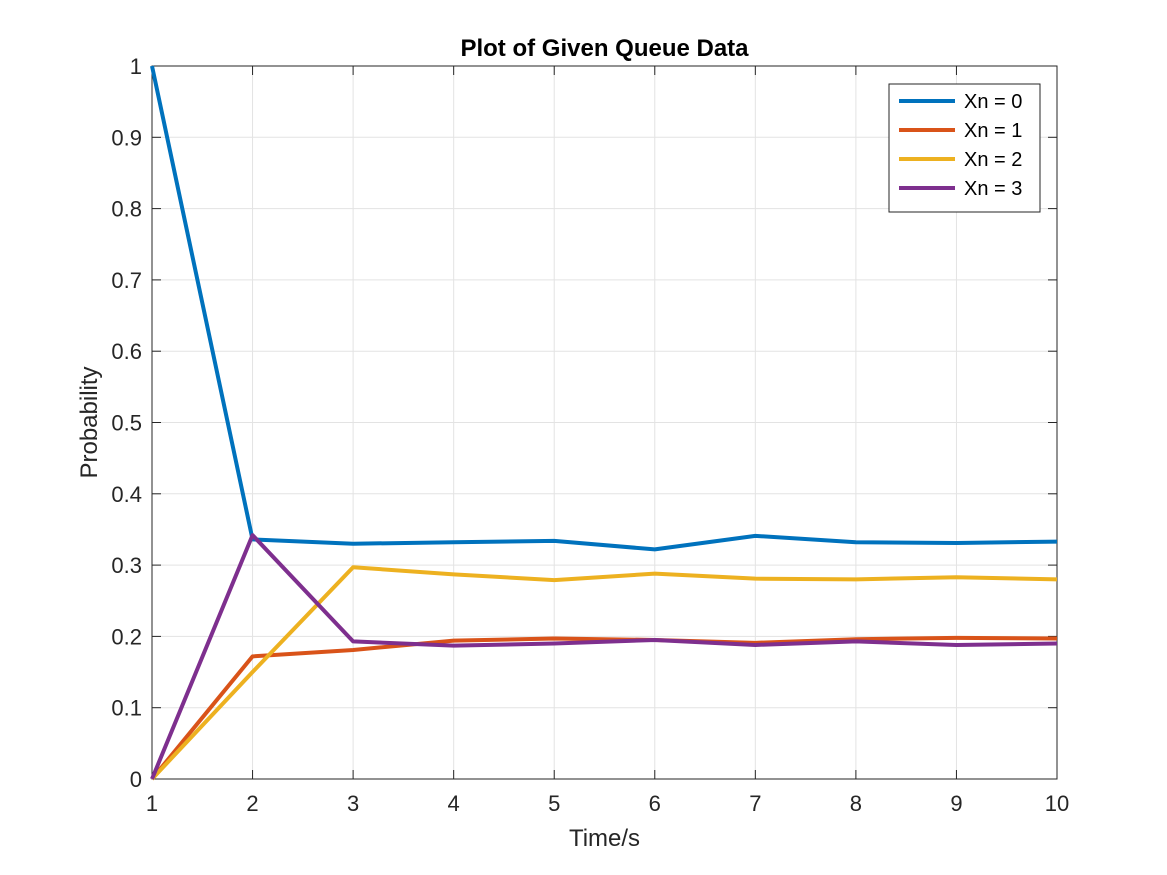  What do you see at coordinates (604, 838) in the screenshot?
I see `x-axis-label: Time/s` at bounding box center [604, 838].